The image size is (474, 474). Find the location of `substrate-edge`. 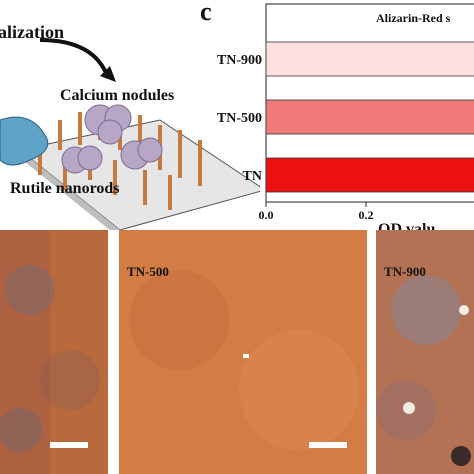

substrate-edge is located at coordinates (70, 194).